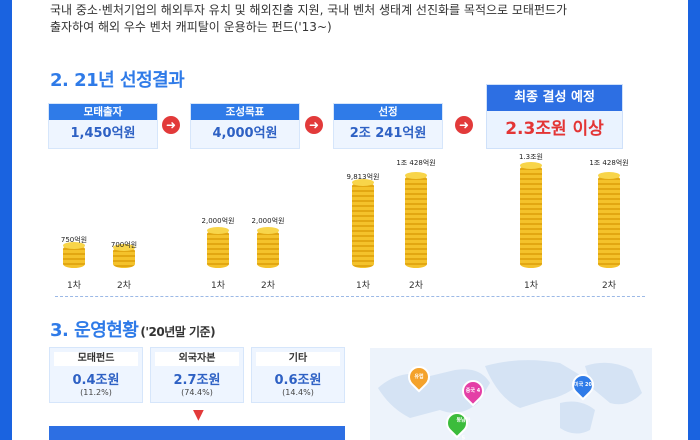  I want to click on op-box-fund: 모태펀드 0.4조원 (11.2%), so click(96, 375).